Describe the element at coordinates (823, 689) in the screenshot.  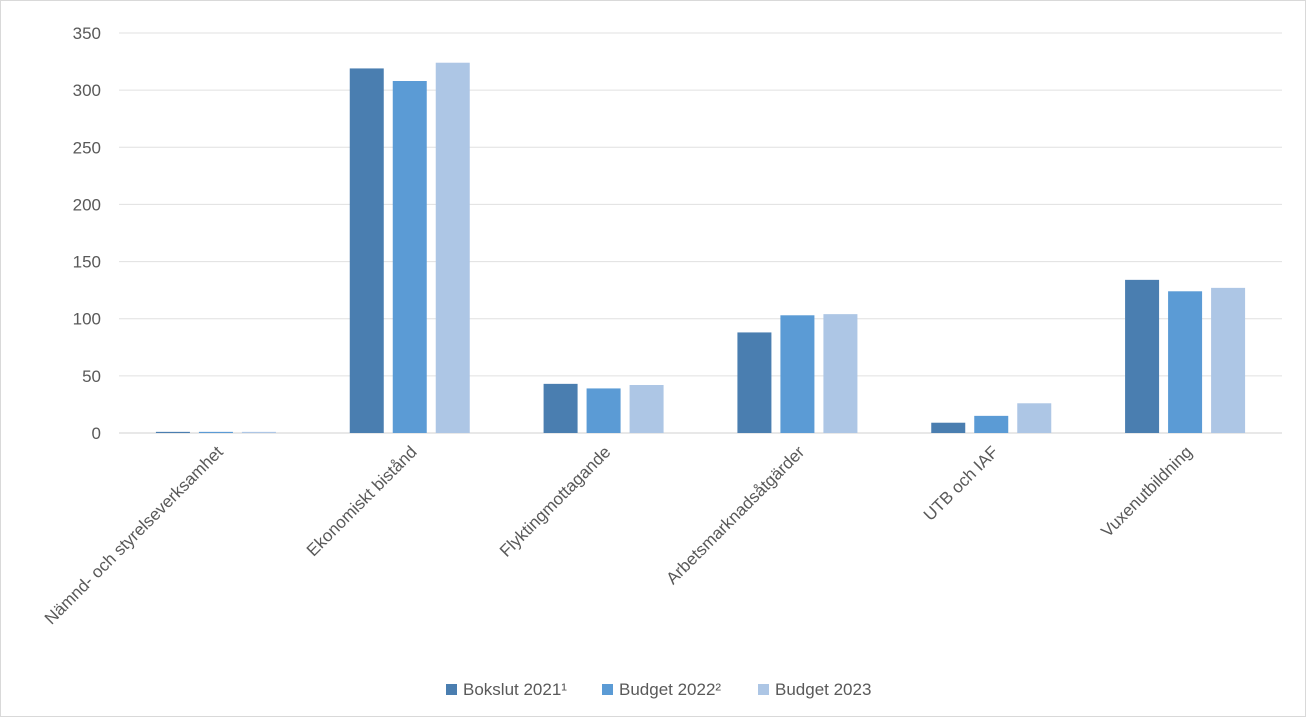
I see `legend-label-3: Budget 2023` at that location.